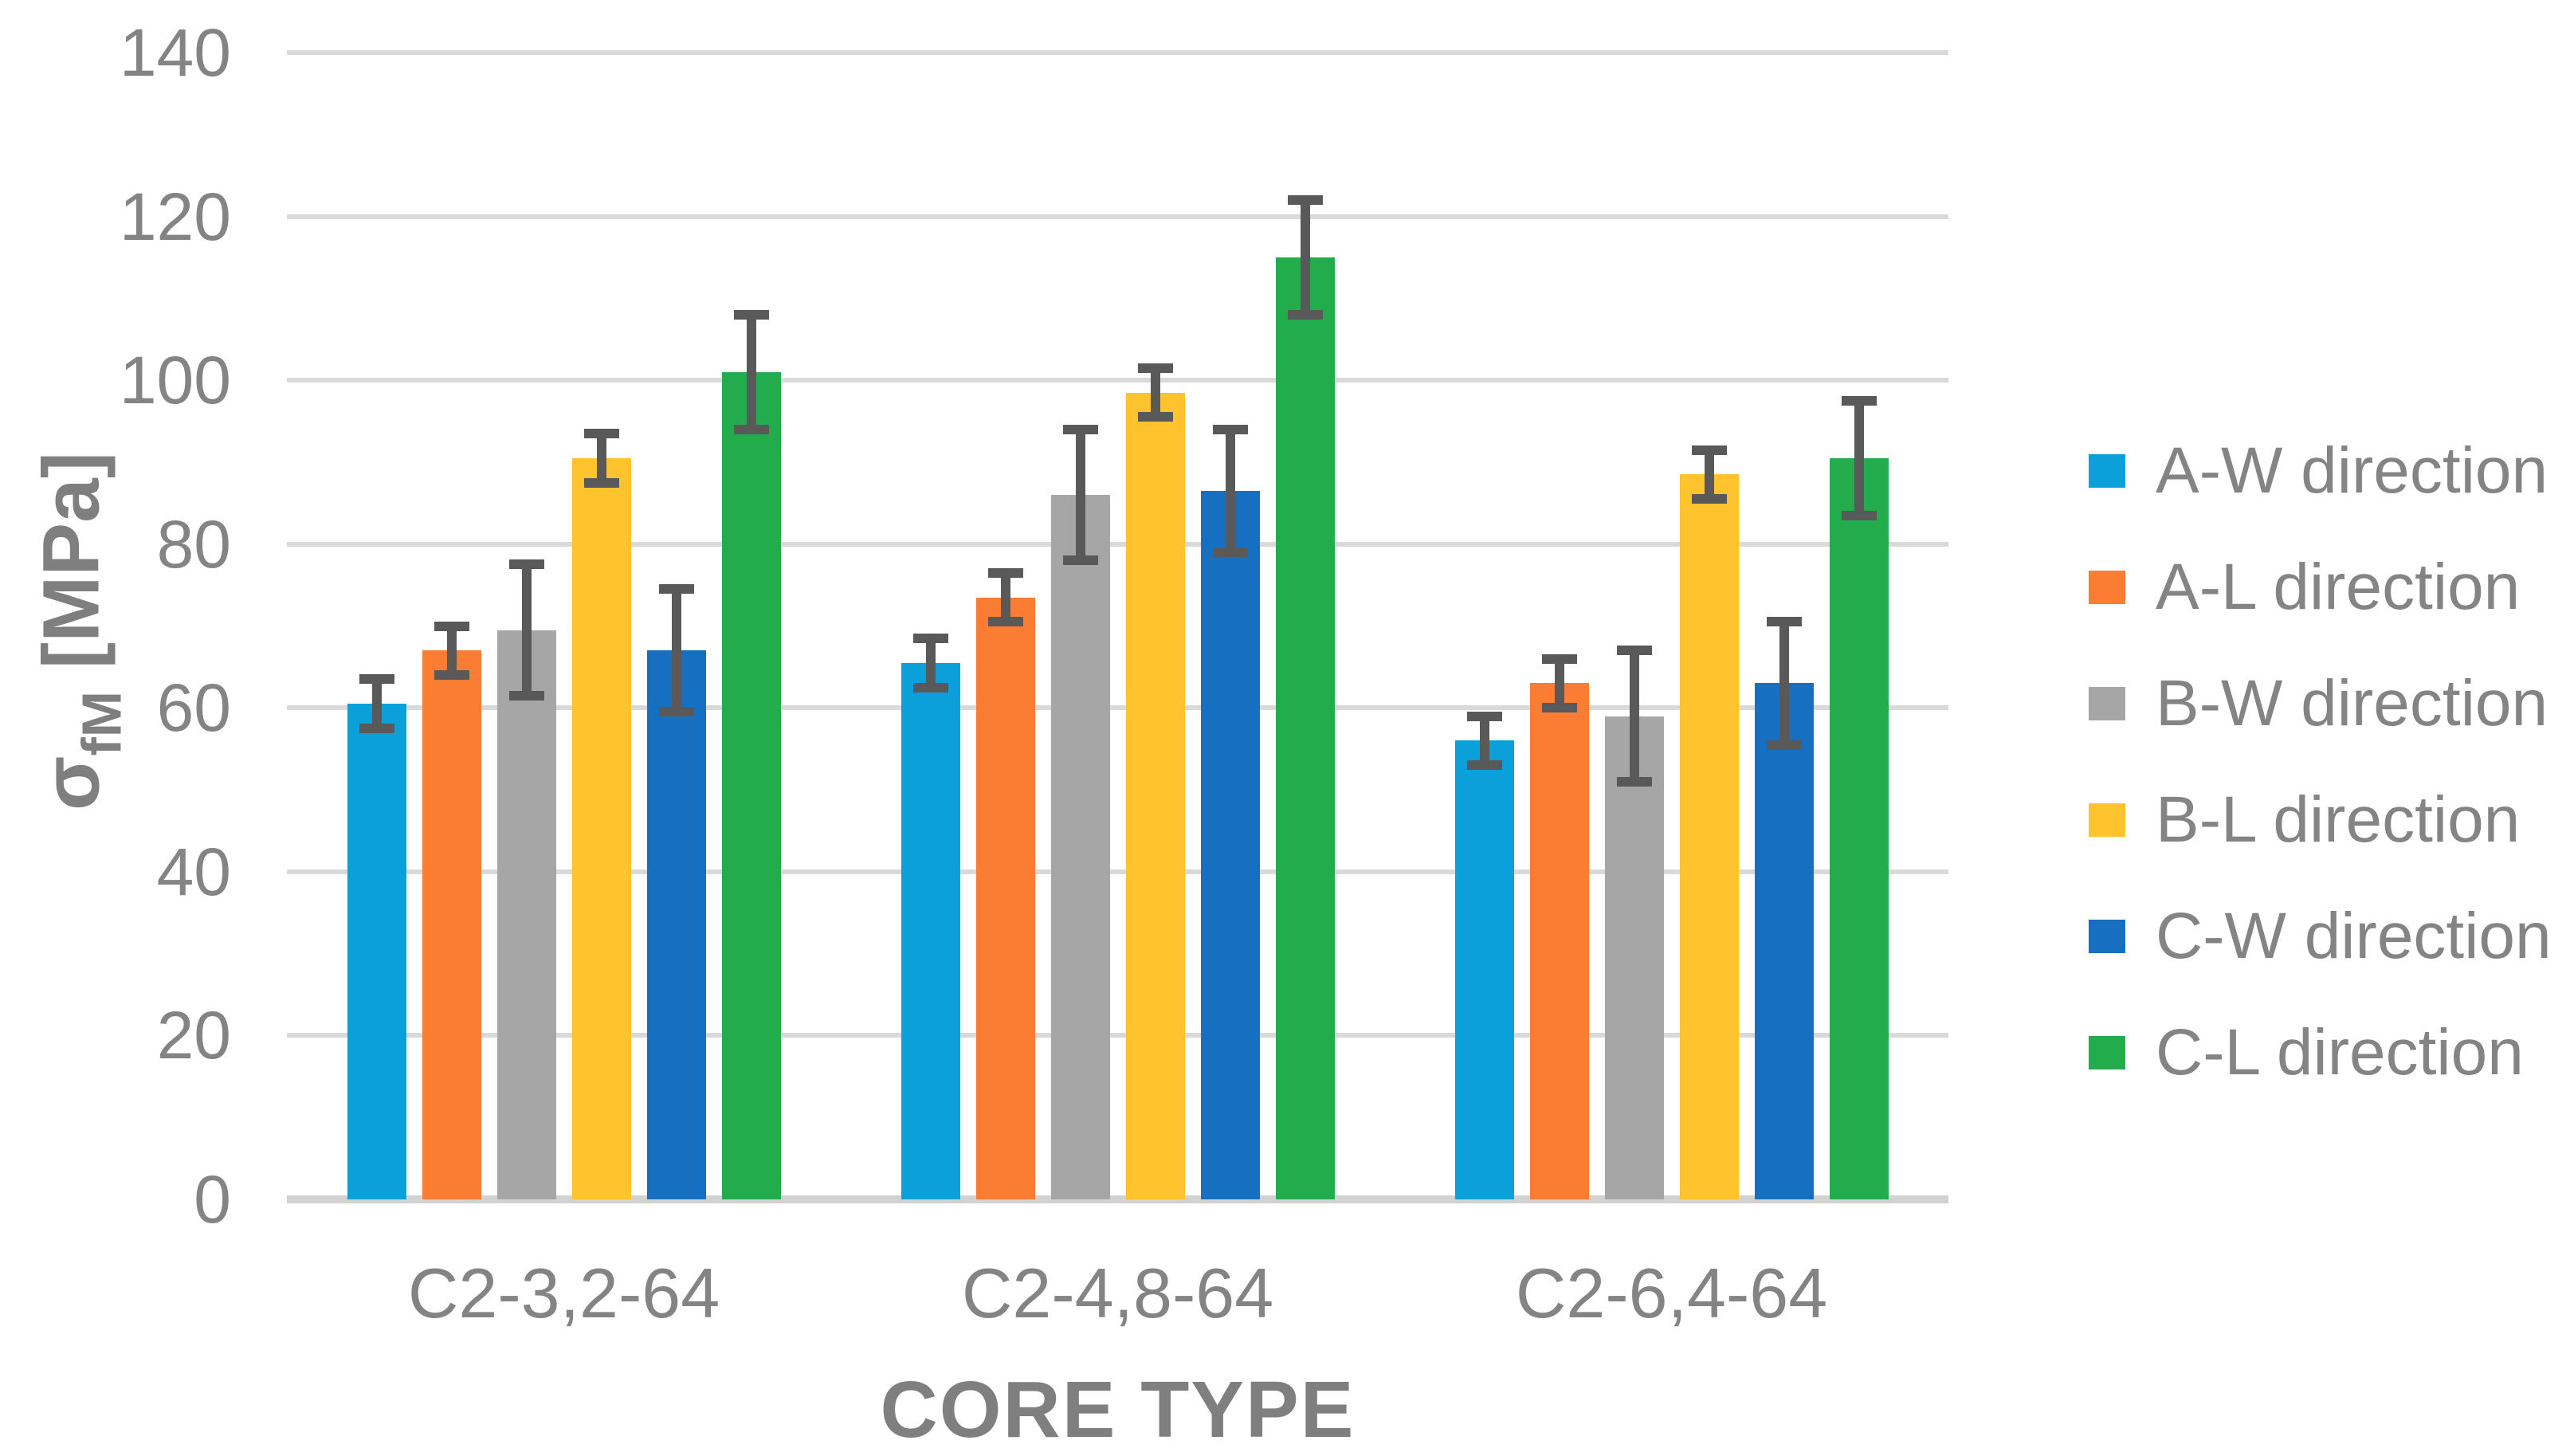 The width and height of the screenshot is (2570, 1456). Describe the element at coordinates (2340, 1052) in the screenshot. I see `legend-label: C-L direction` at that location.